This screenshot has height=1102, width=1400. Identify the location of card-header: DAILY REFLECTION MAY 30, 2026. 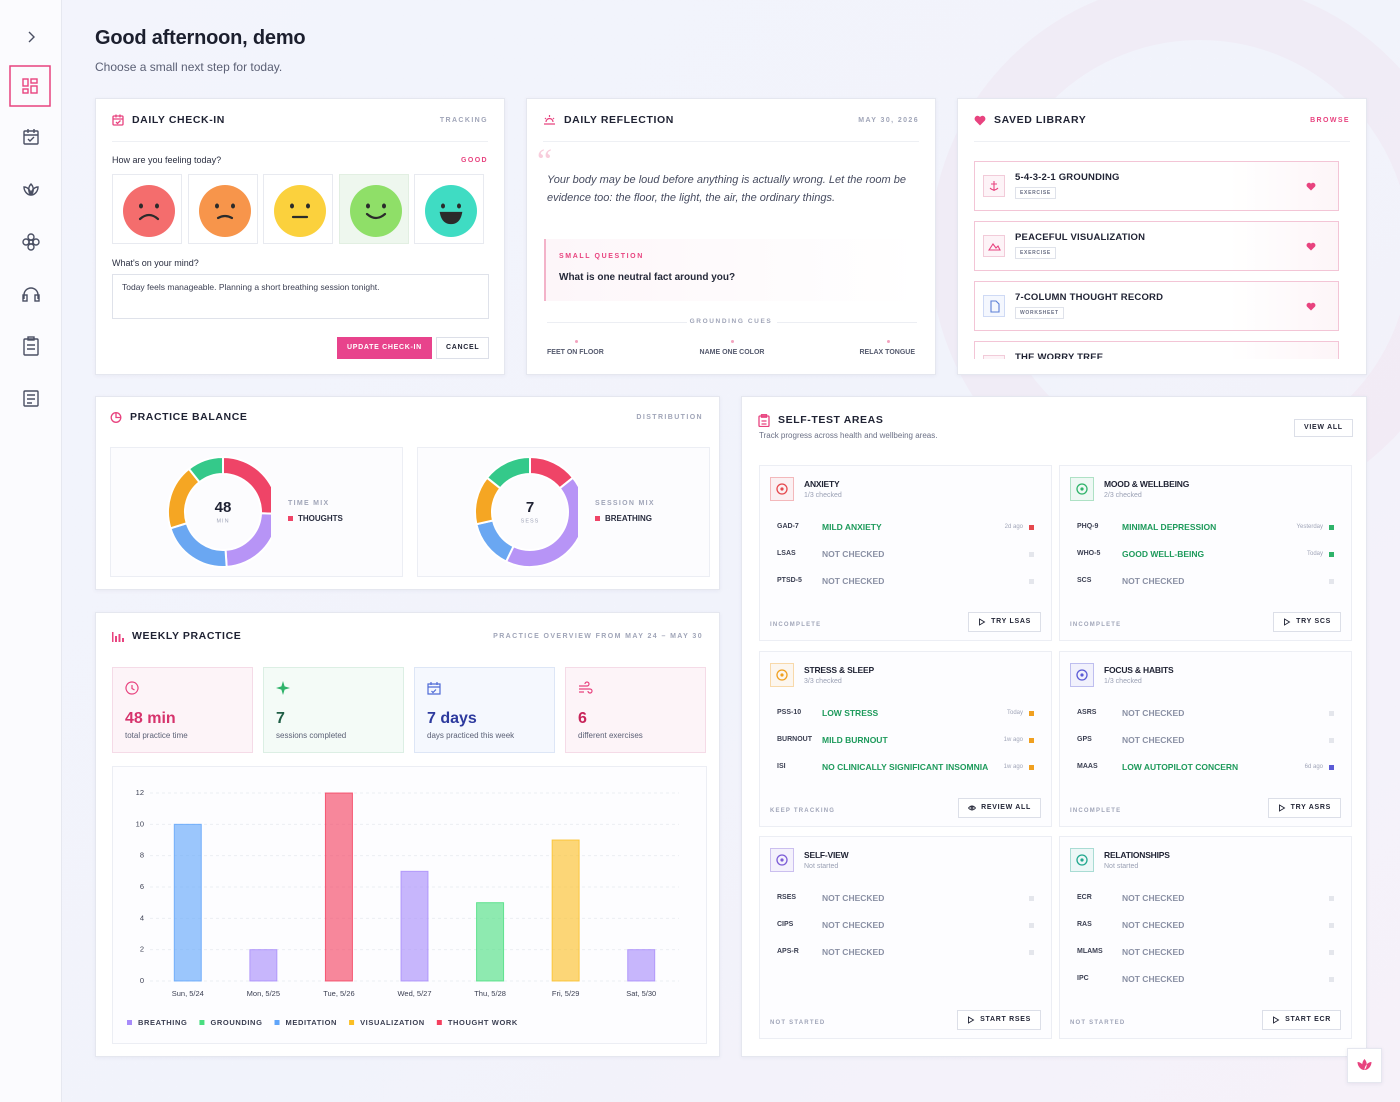
(731, 120).